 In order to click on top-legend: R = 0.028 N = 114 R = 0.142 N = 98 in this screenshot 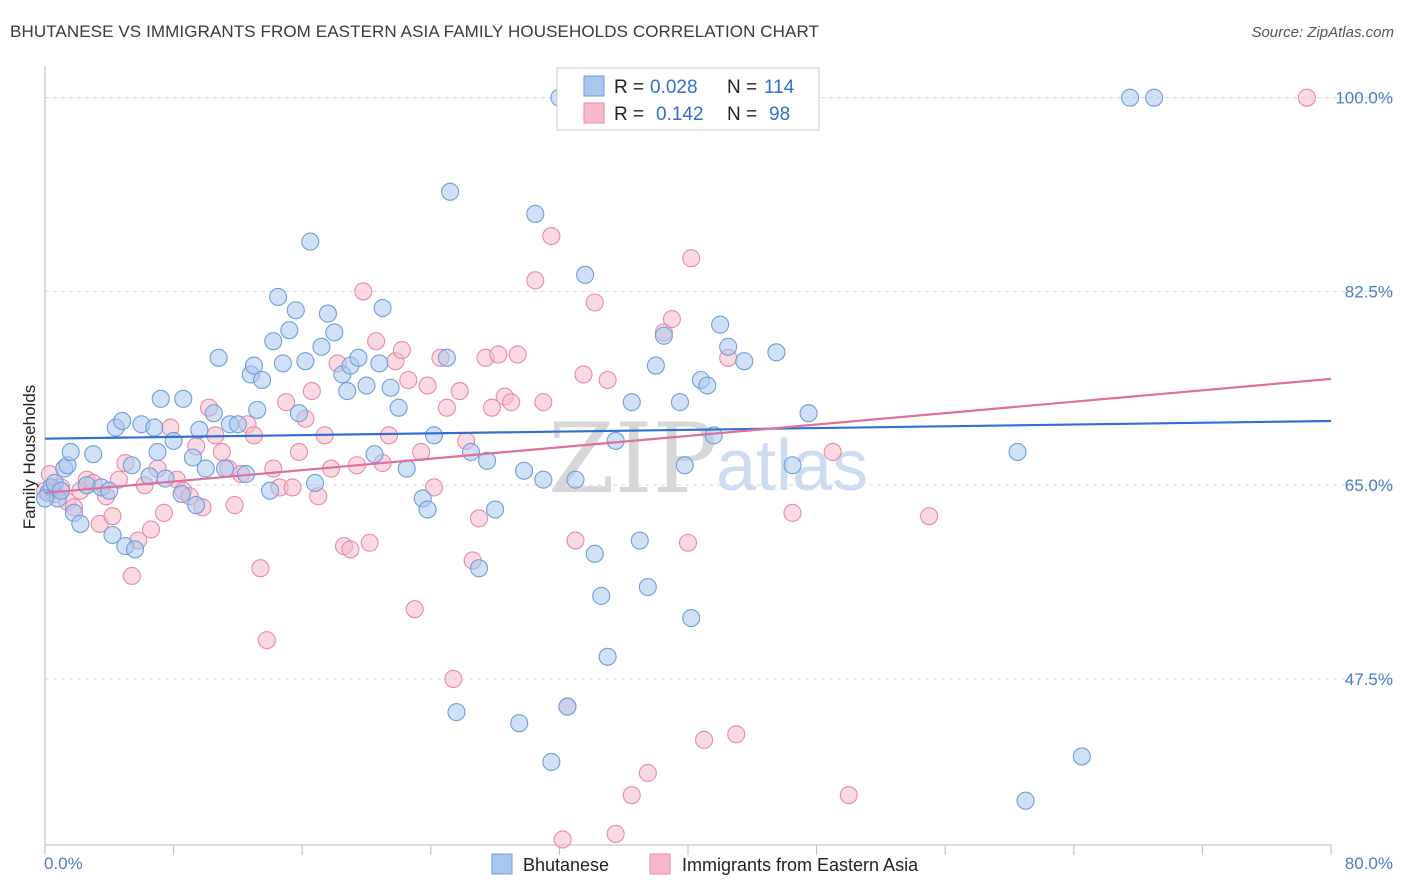, I will do `click(688, 99)`.